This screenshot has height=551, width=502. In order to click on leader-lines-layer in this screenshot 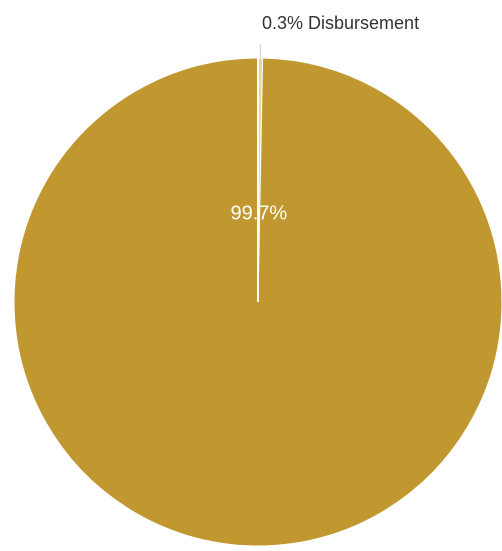, I will do `click(259, 173)`.